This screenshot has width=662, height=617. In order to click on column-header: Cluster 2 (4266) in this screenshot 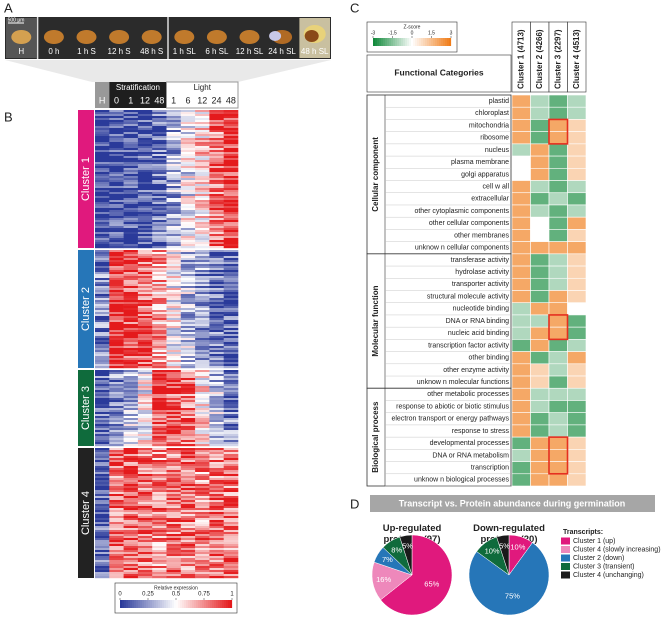, I will do `click(539, 59)`.